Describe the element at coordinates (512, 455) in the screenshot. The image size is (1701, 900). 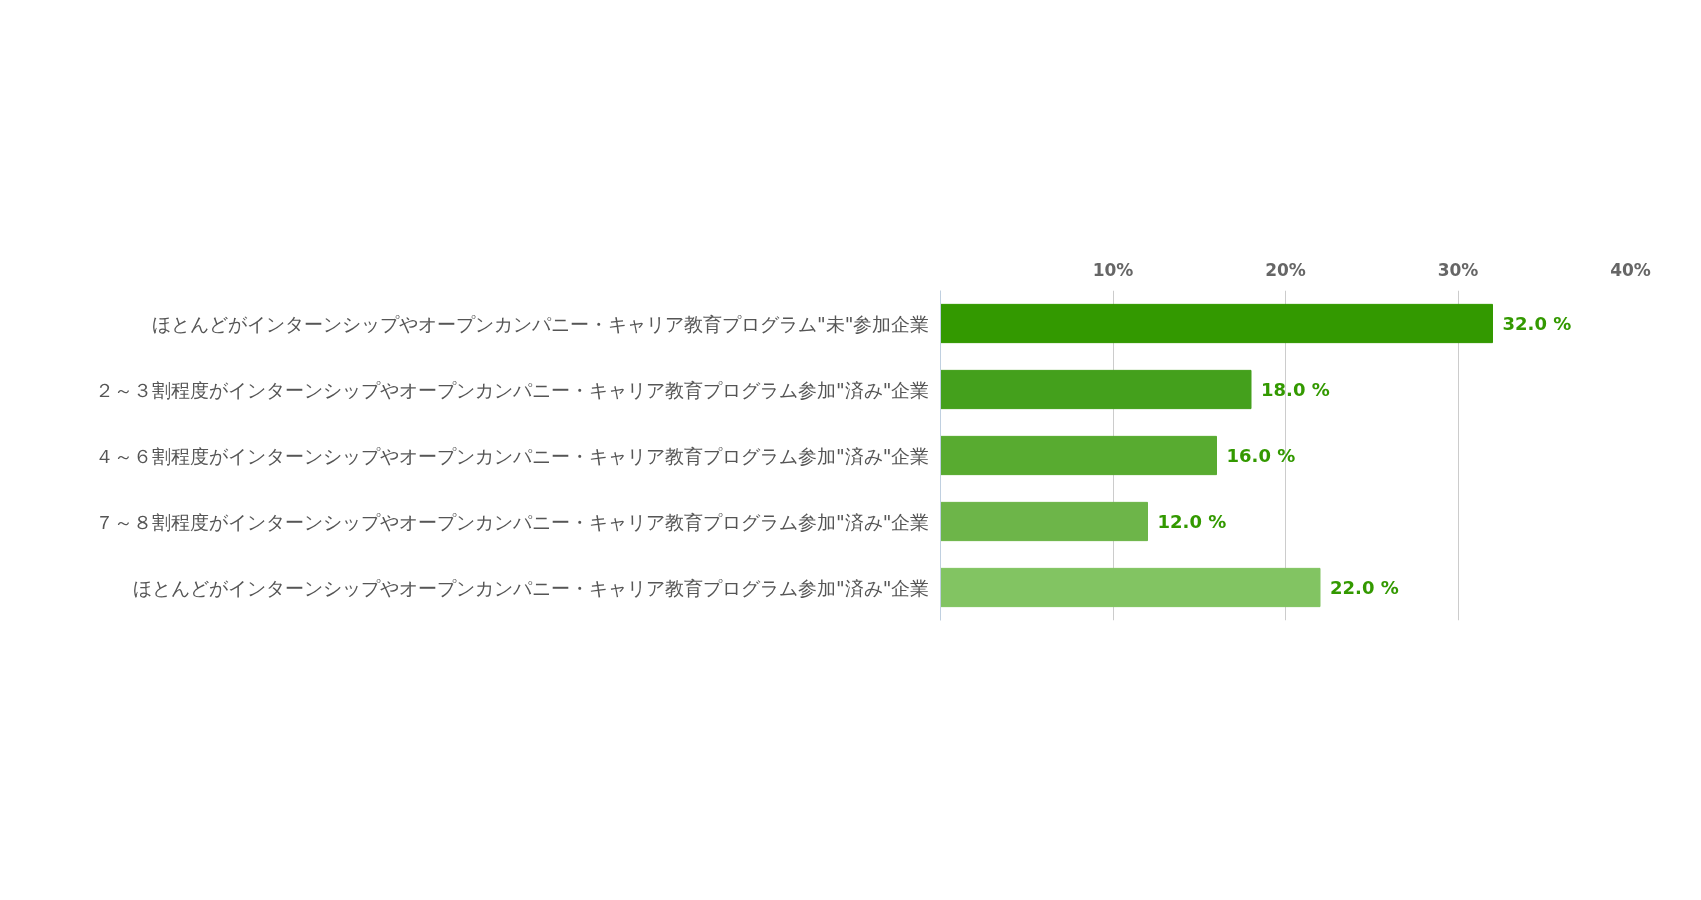
I see `y-tick-label: ４～６割程度がインターンシップやオープンカンパニー・キャリア教育プログラム参加"済み"企業` at that location.